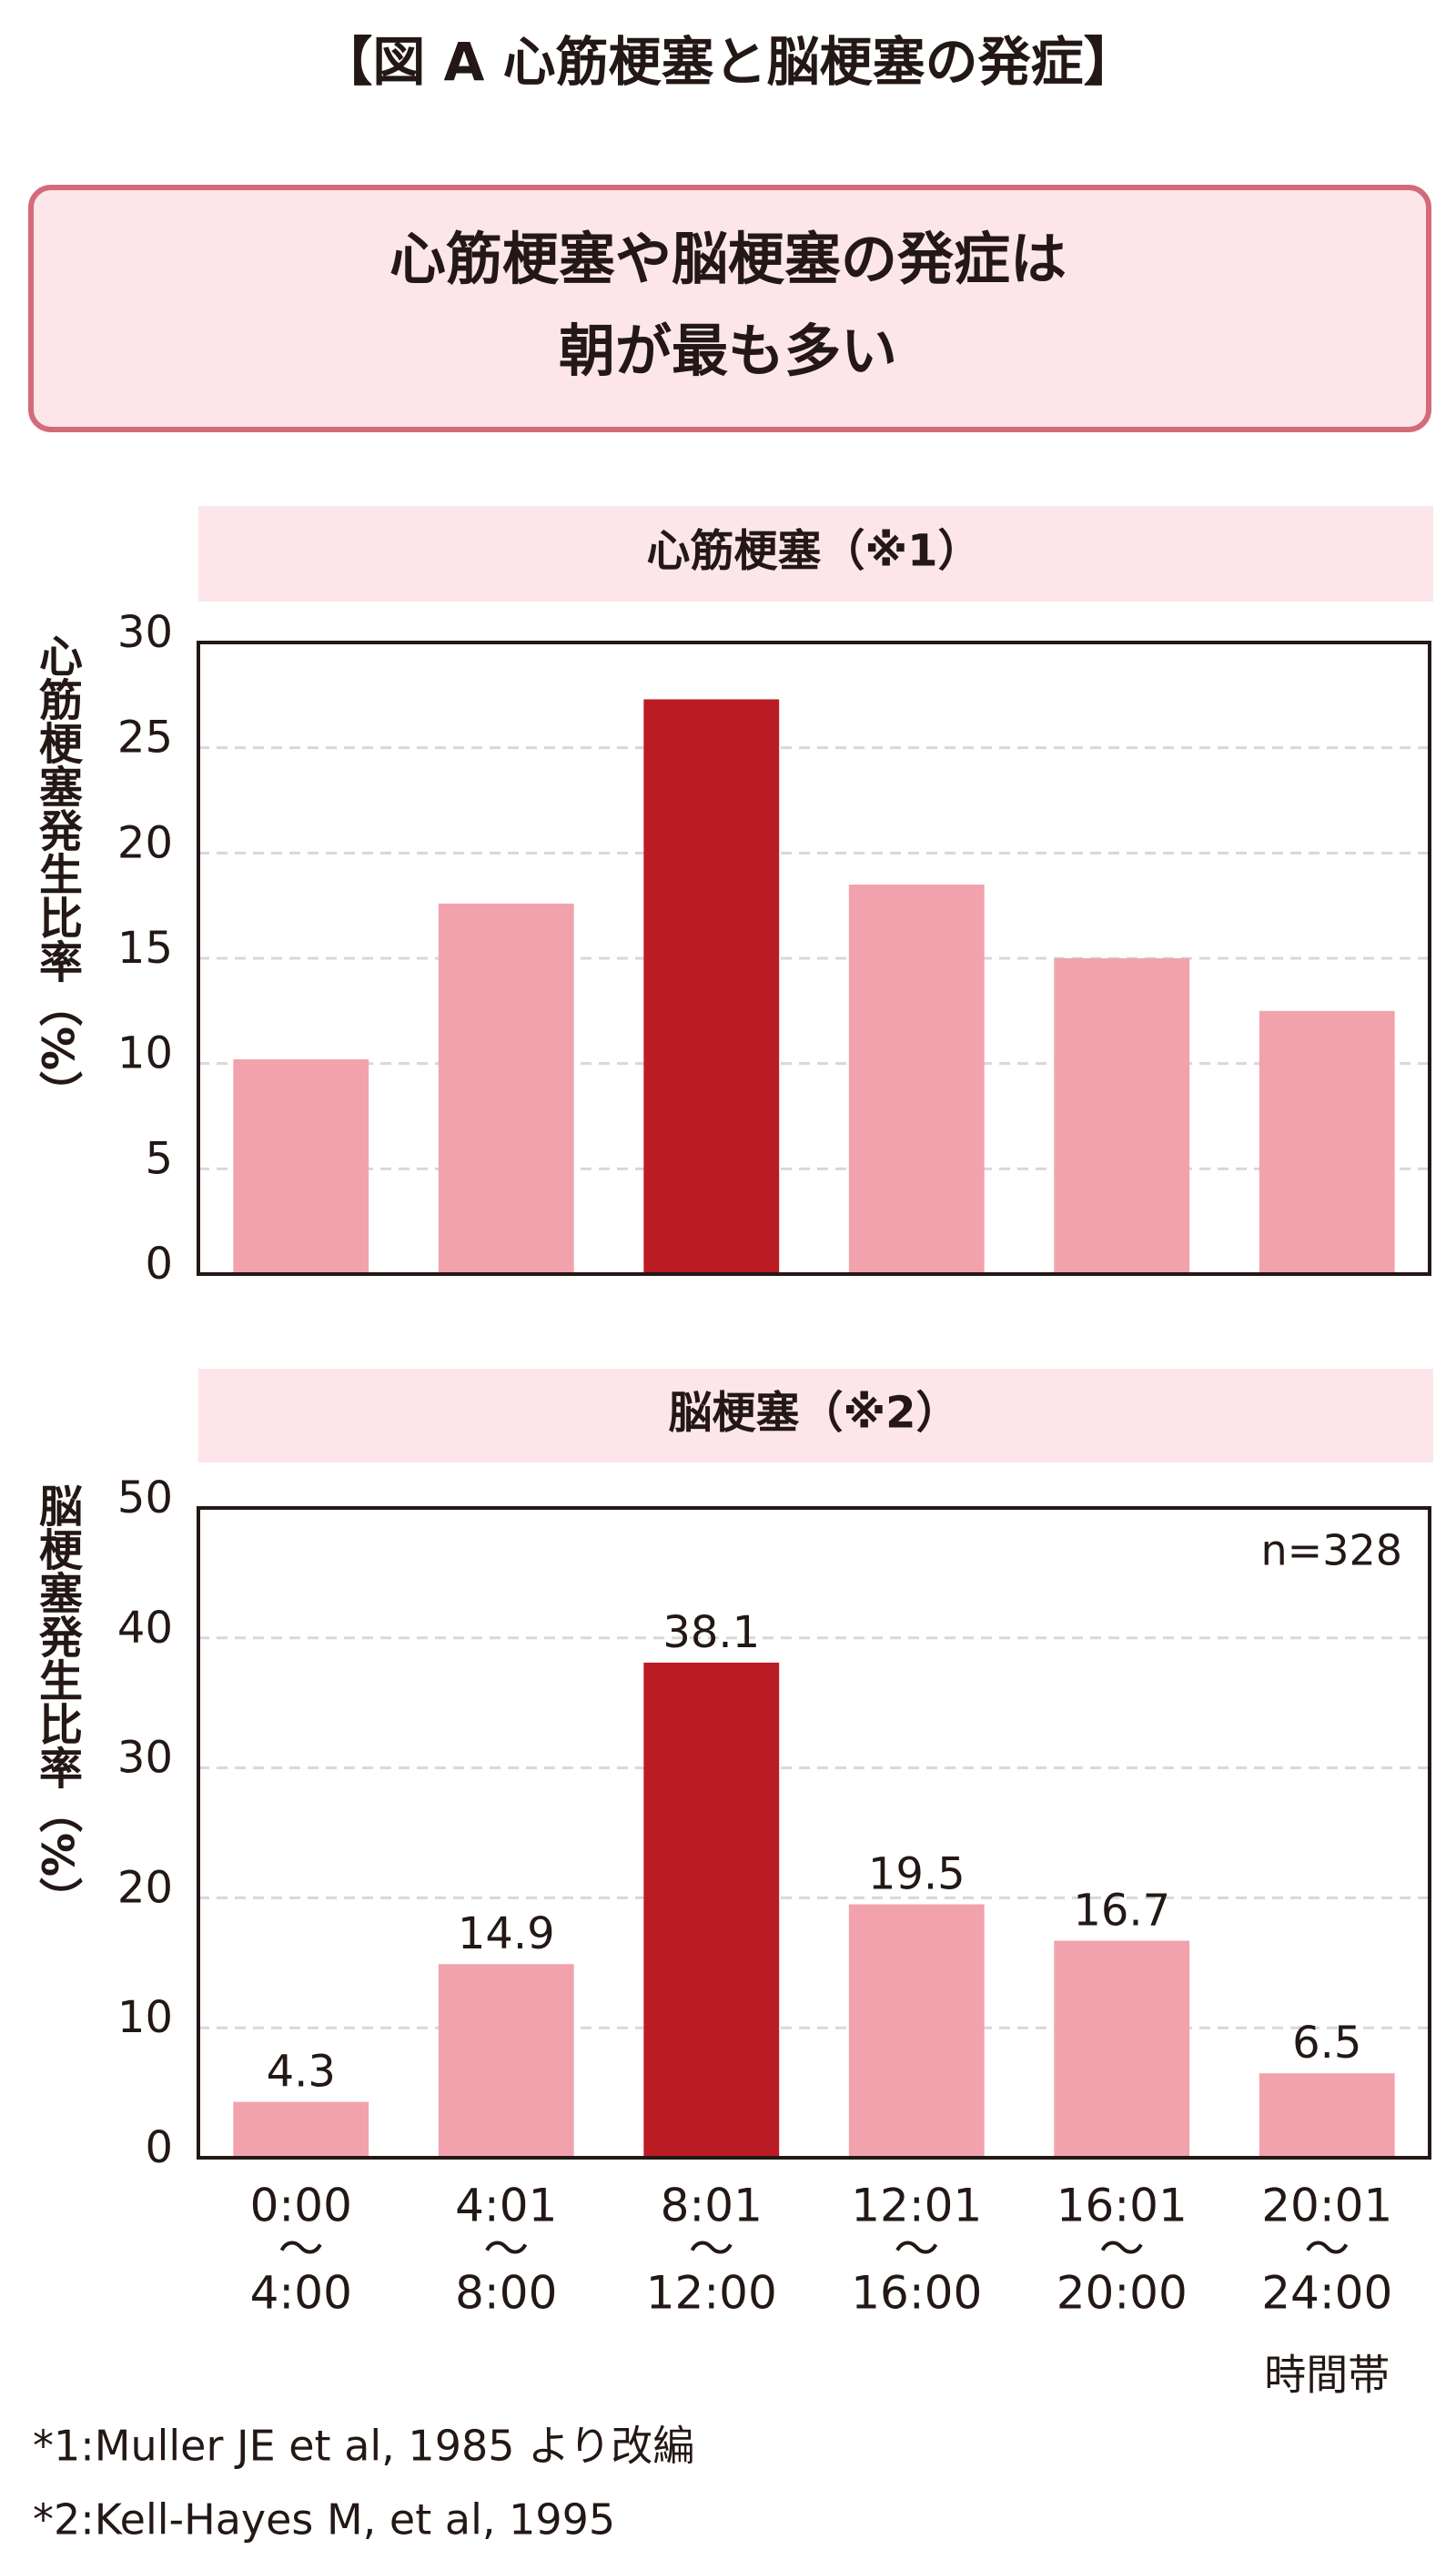 This screenshot has height=2570, width=1456. What do you see at coordinates (711, 1632) in the screenshot?
I see `value-label: 38.1` at bounding box center [711, 1632].